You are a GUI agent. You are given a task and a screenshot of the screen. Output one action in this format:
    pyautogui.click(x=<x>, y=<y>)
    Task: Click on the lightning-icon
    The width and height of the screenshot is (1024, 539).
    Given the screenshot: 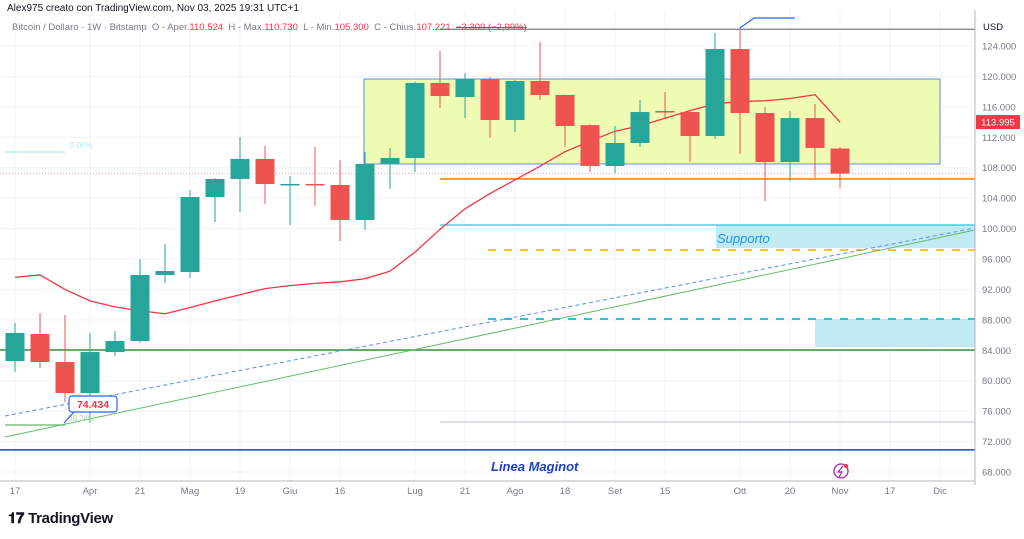 What is the action you would take?
    pyautogui.click(x=841, y=471)
    